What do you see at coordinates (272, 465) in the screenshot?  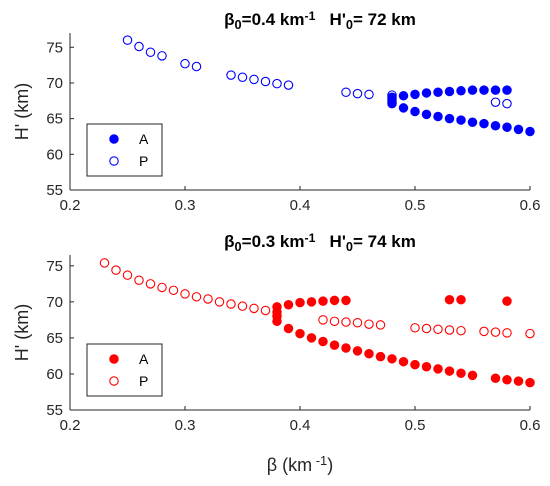 I see `x-axis-label-part: β` at bounding box center [272, 465].